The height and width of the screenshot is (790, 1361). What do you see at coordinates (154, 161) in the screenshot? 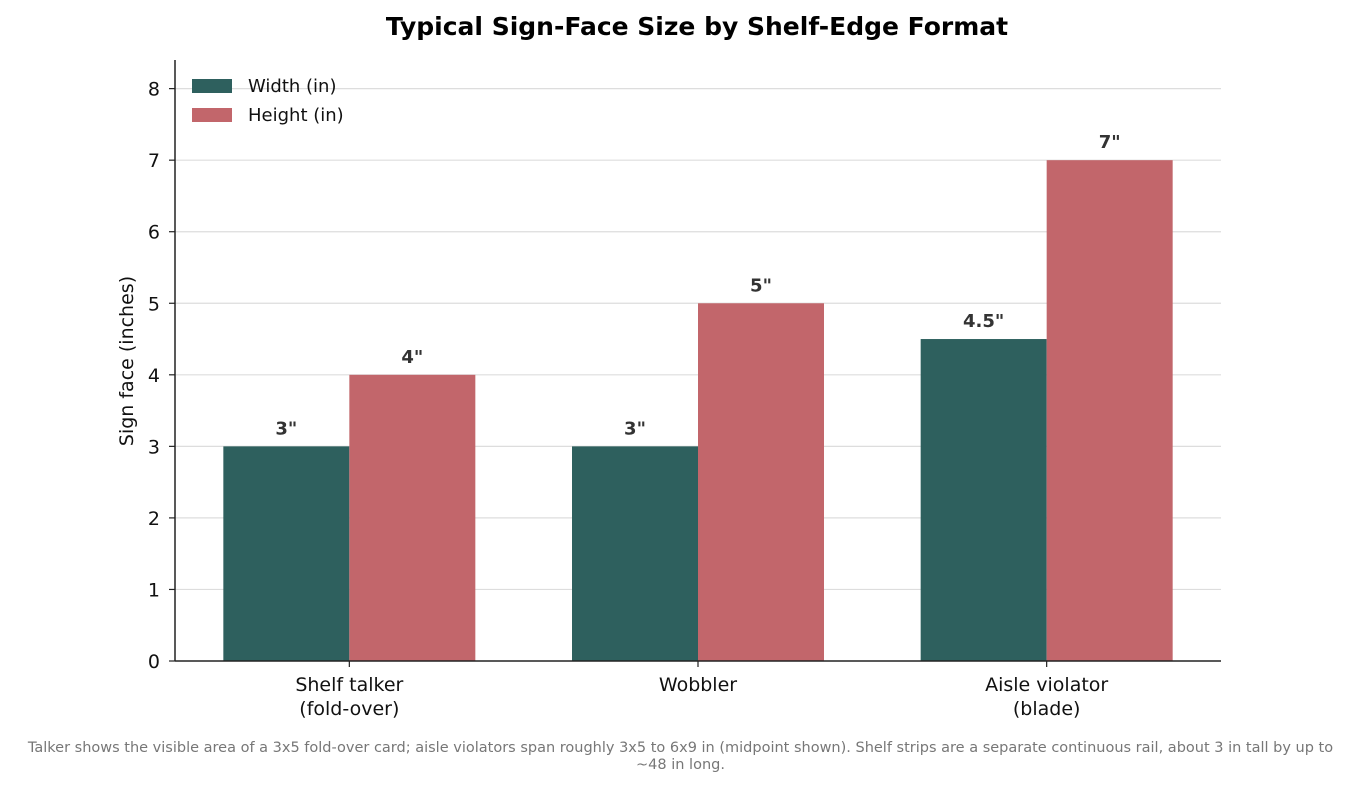
I see `y-tick-label: 7` at bounding box center [154, 161].